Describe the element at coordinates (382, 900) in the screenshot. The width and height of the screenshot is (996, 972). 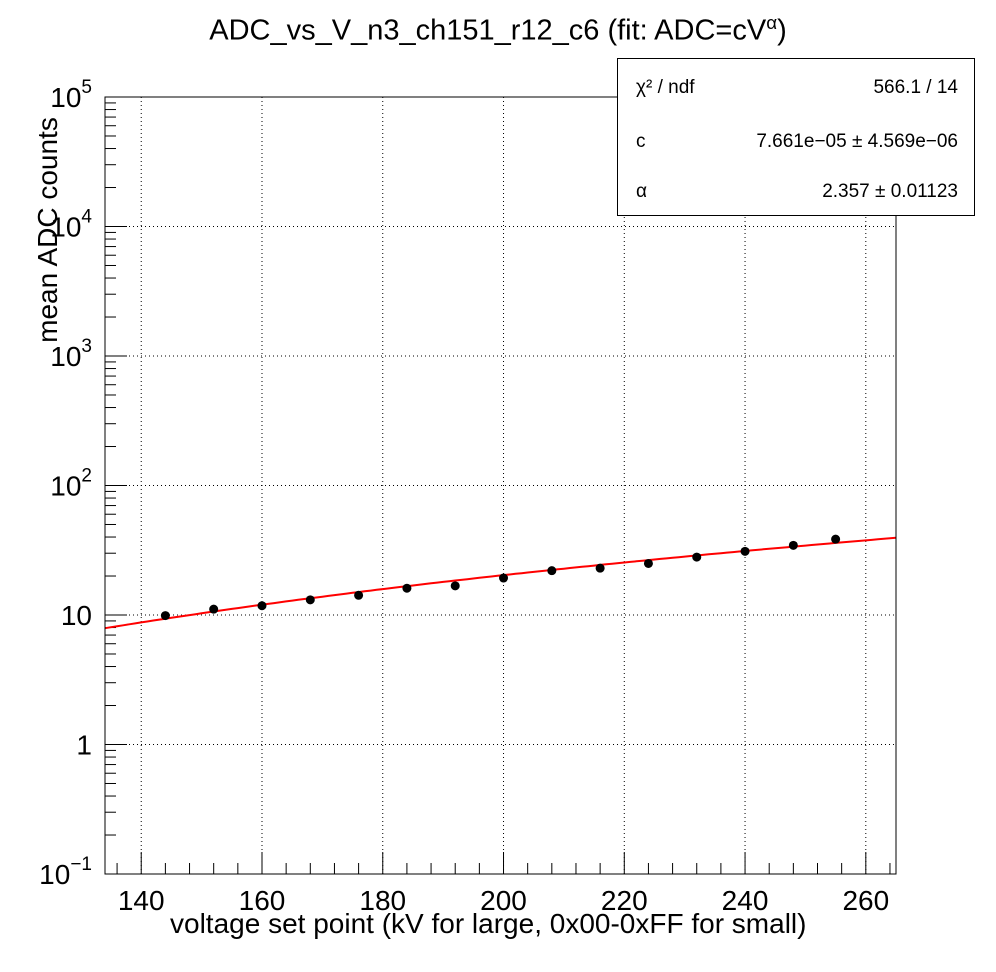
I see `x-tick-label: 180` at that location.